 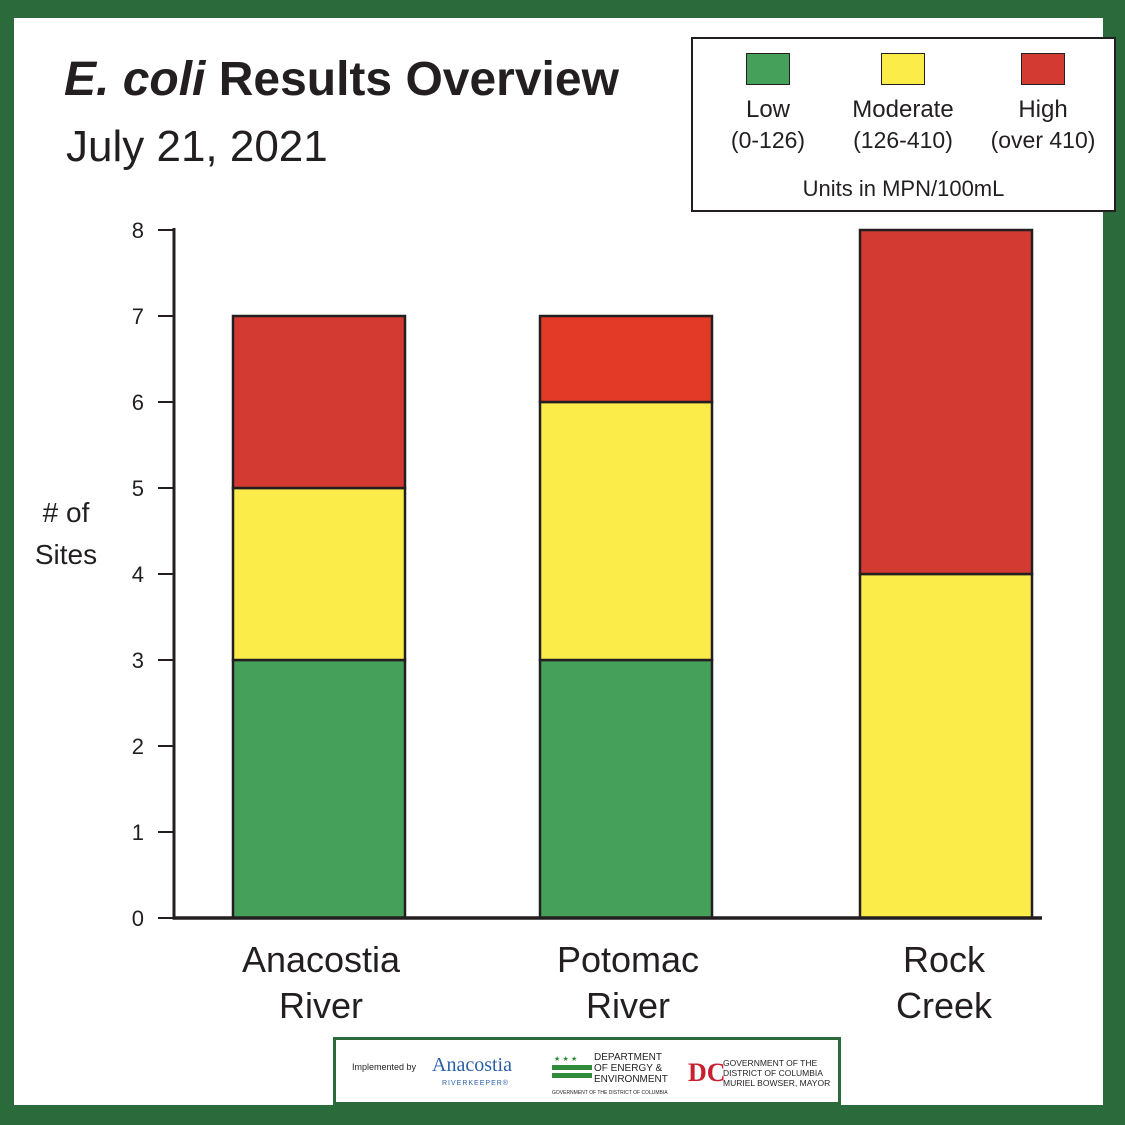 I want to click on doee-line2: OF ENERGY &, so click(x=628, y=1068).